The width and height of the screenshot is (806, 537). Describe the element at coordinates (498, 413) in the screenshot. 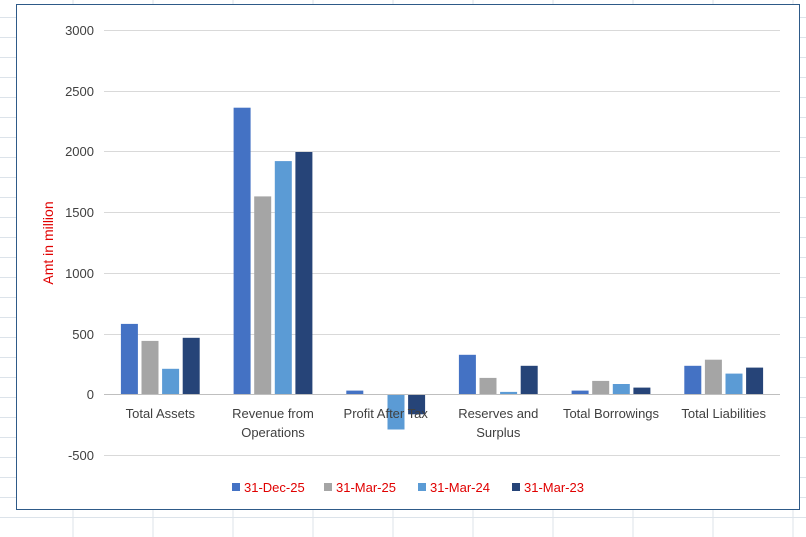

I see `x-category-label: Reserves and` at that location.